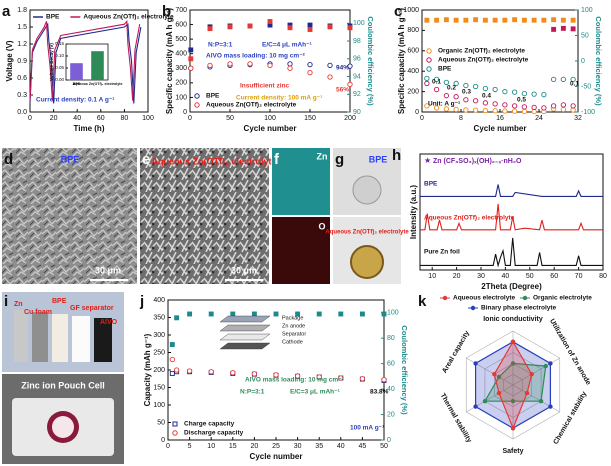  What do you see at coordinates (22, 112) in the screenshot?
I see `y-tick-label: 0.0` at bounding box center [22, 112].